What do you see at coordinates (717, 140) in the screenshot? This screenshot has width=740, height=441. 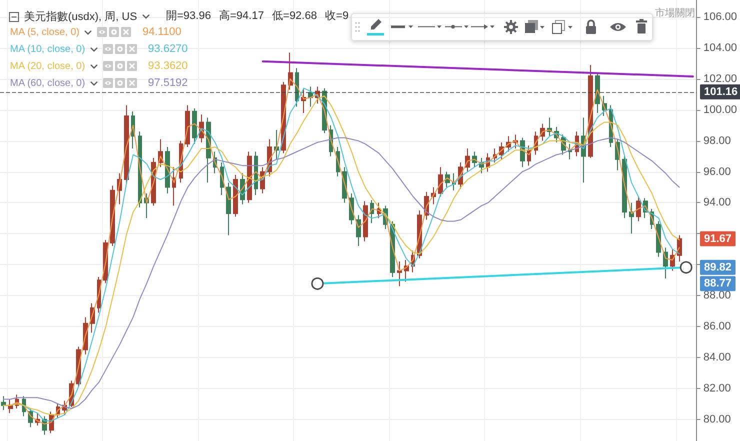 I see `y-tick-label: 98.00` at bounding box center [717, 140].